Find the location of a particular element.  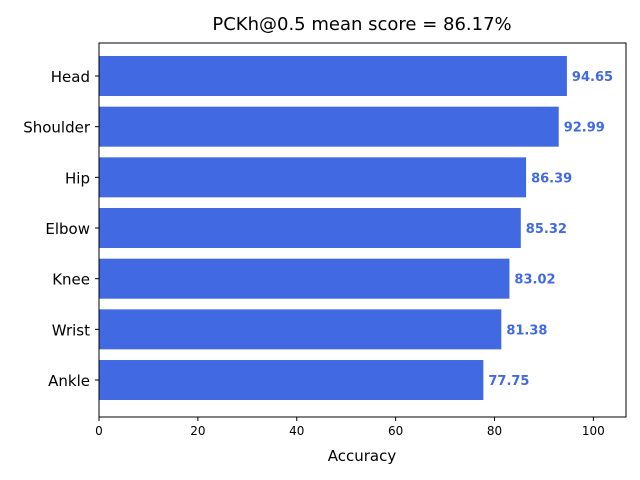

x-tick-label: 20 is located at coordinates (197, 431).